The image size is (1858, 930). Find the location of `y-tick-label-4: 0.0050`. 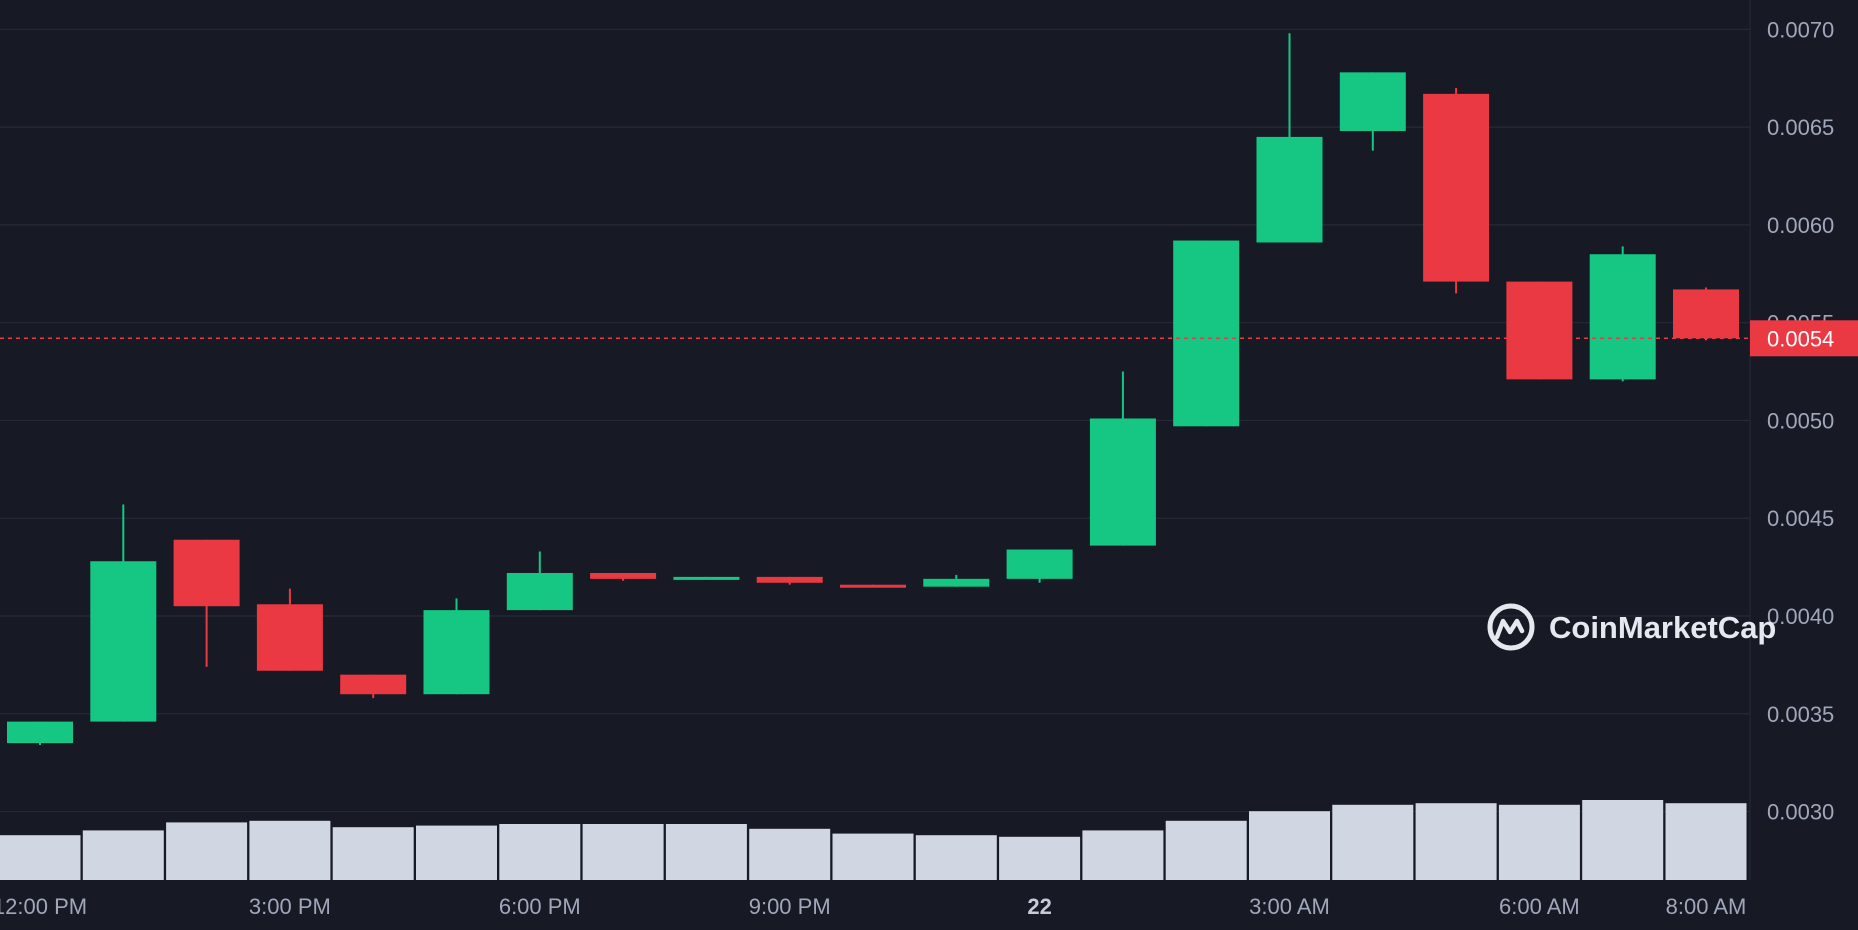

y-tick-label-4: 0.0050 is located at coordinates (1800, 420).